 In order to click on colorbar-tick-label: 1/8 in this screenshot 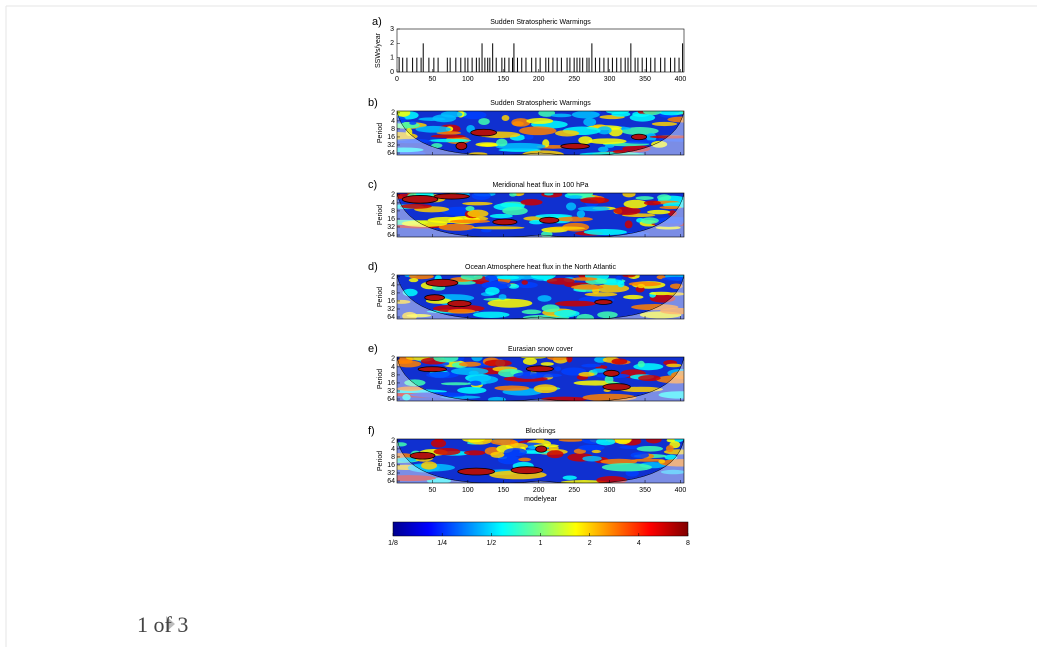, I will do `click(393, 543)`.